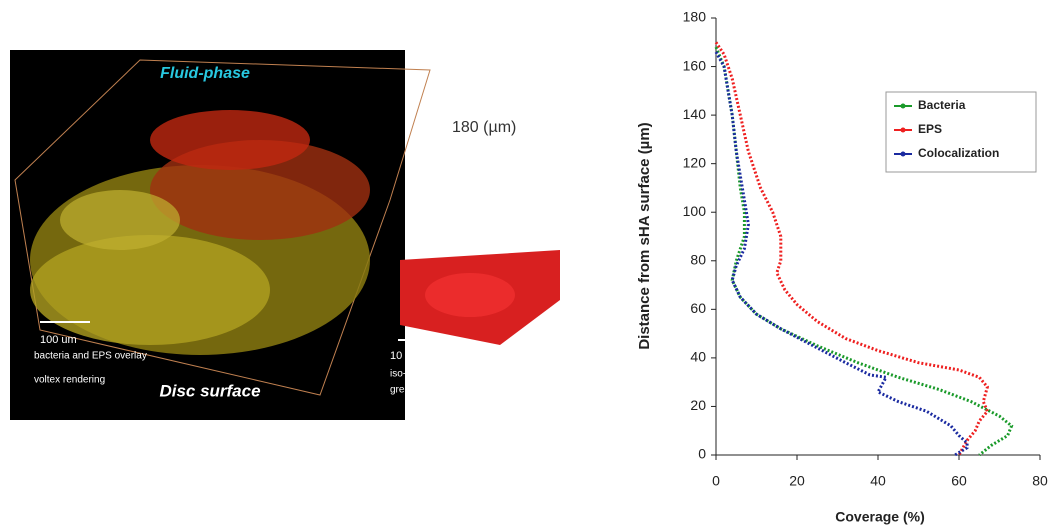 This screenshot has width=1057, height=528. Describe the element at coordinates (484, 127) in the screenshot. I see `height-label: 180 (µm)` at that location.